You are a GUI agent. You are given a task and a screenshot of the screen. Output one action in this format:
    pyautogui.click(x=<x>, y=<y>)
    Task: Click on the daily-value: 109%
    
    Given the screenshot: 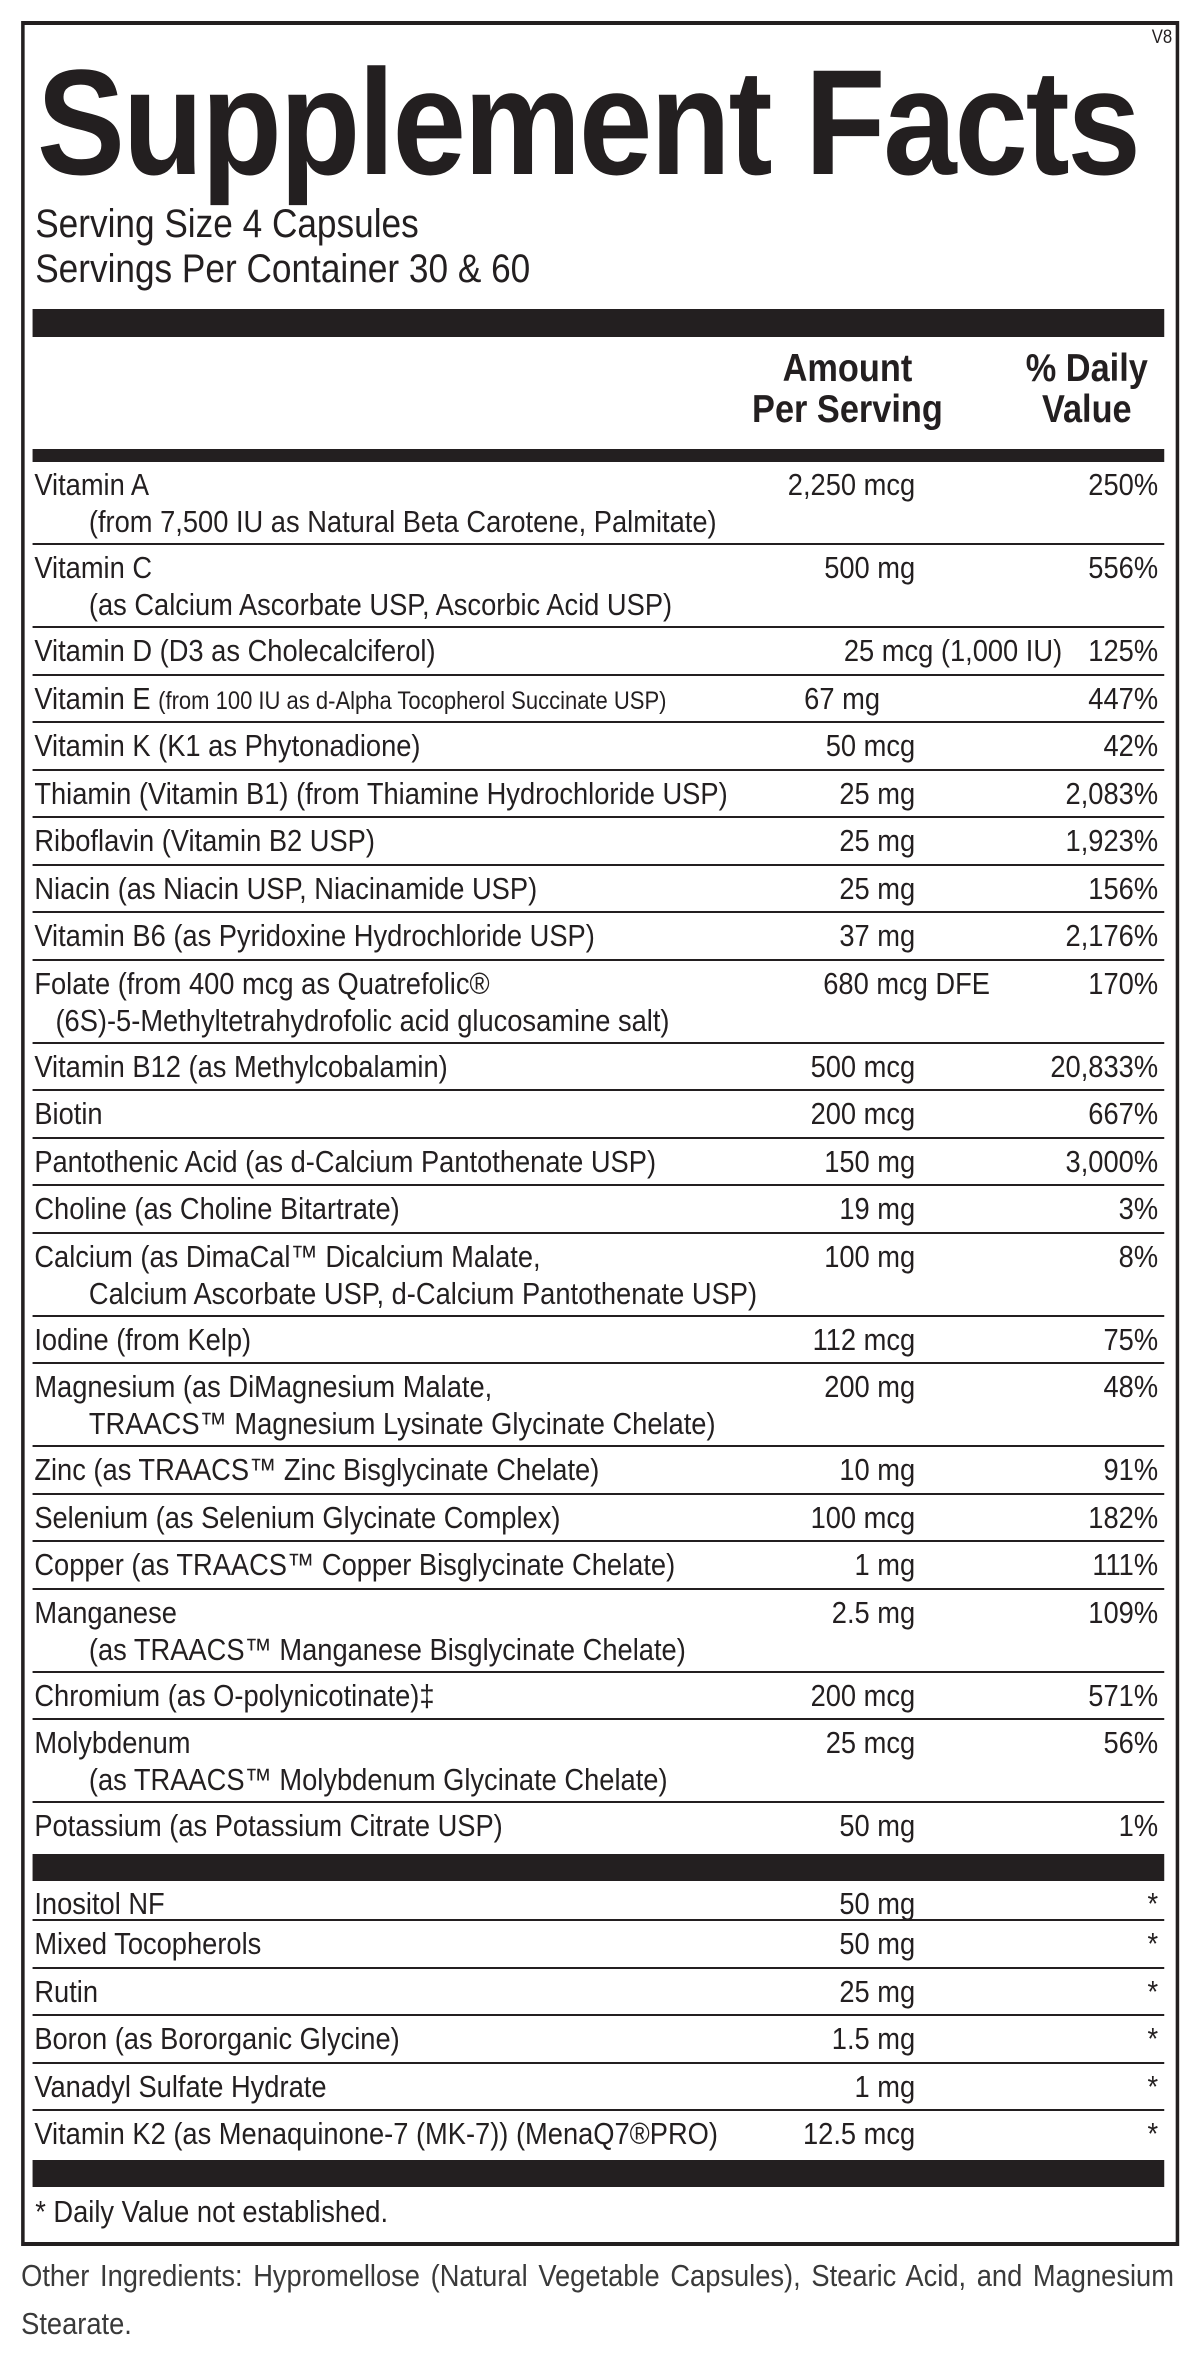 What is the action you would take?
    pyautogui.click(x=1123, y=1612)
    